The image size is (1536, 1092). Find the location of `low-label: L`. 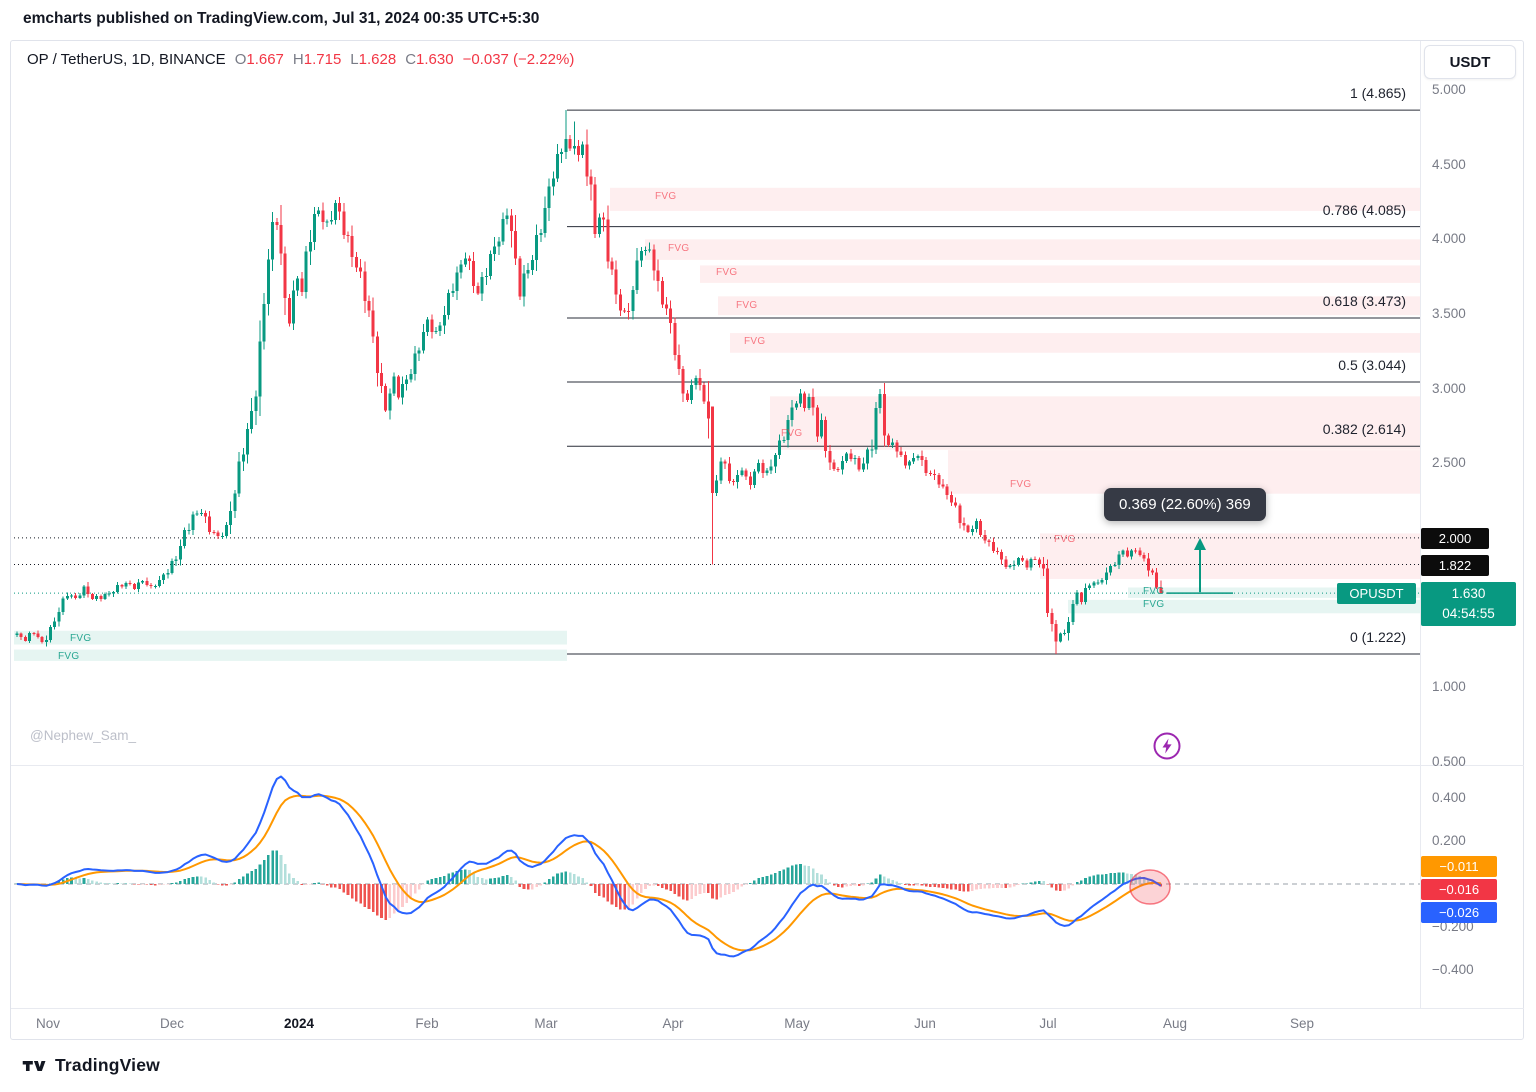

low-label: L is located at coordinates (354, 59).